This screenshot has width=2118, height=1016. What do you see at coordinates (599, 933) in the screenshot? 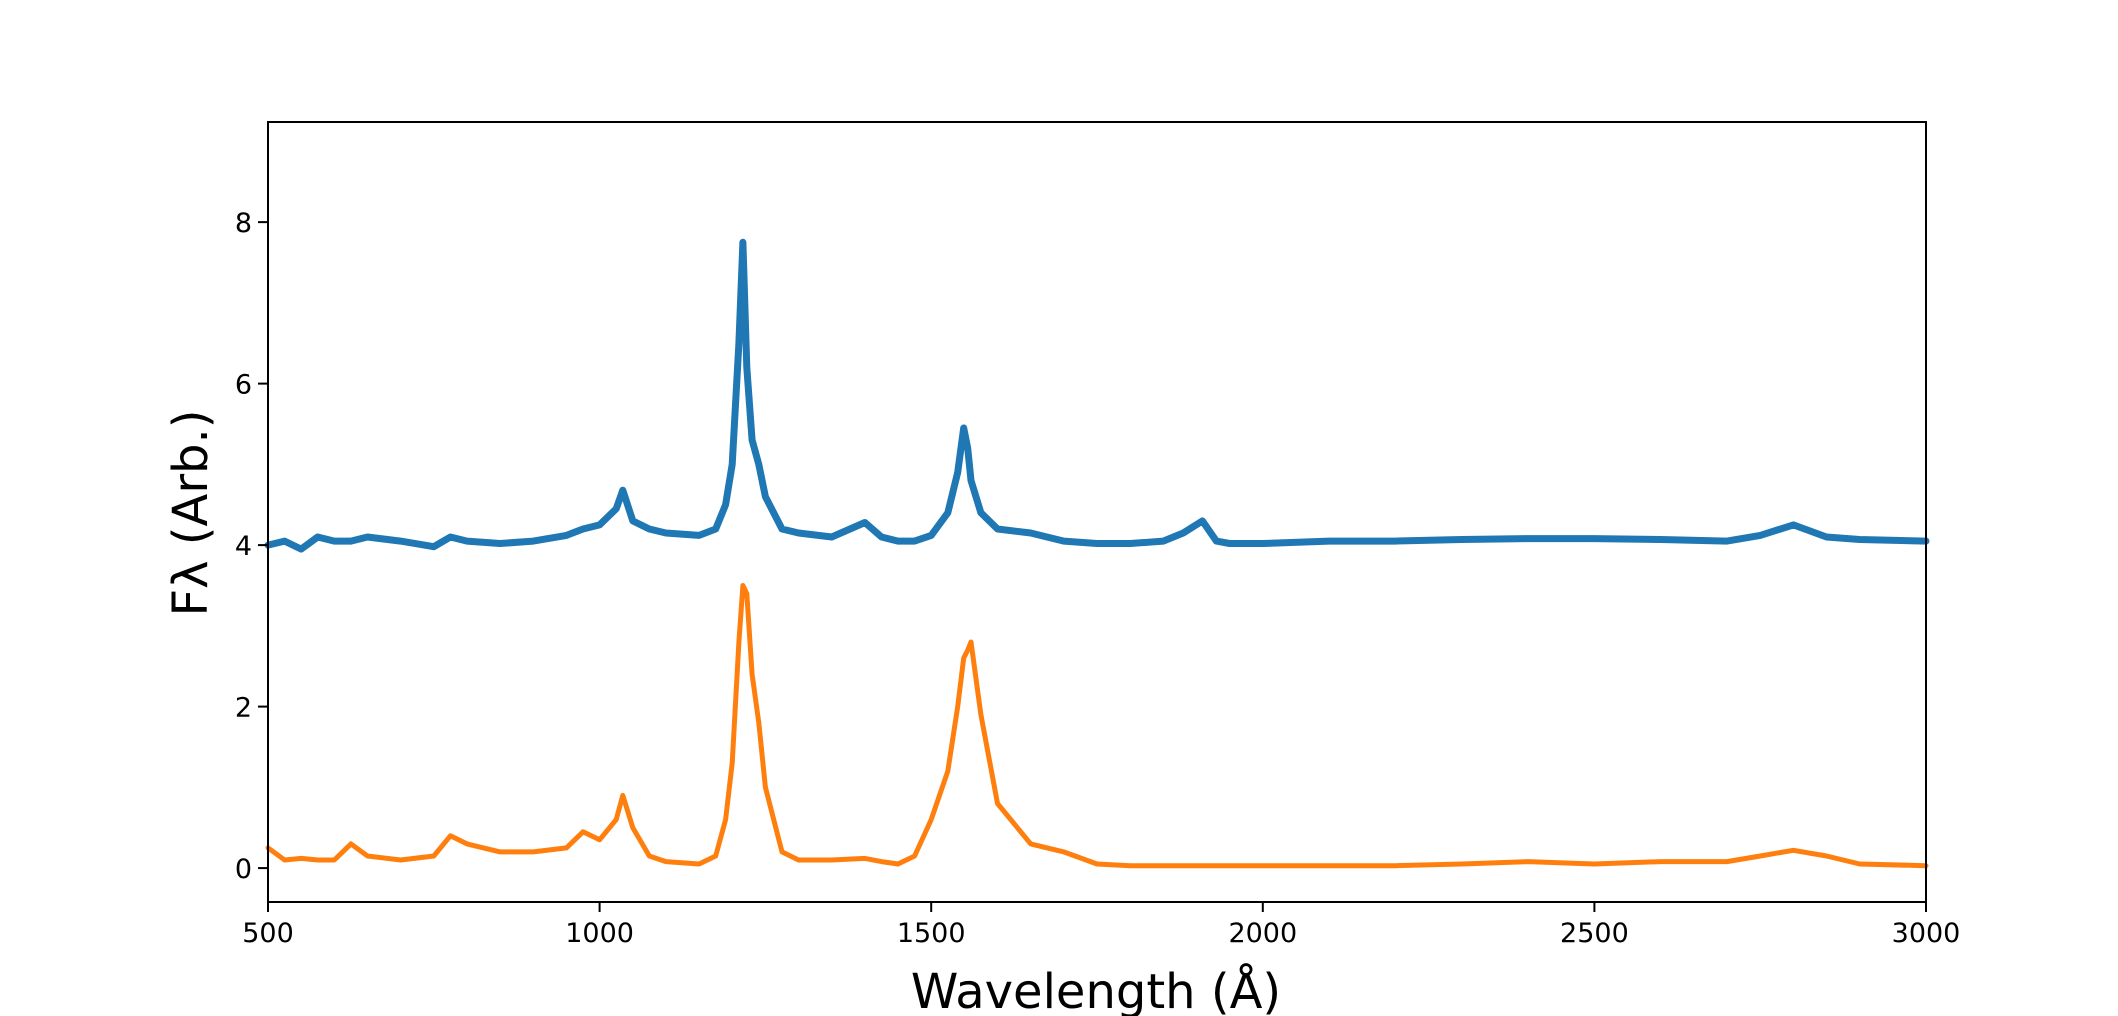
I see `x-tick-label: 1000` at bounding box center [599, 933].